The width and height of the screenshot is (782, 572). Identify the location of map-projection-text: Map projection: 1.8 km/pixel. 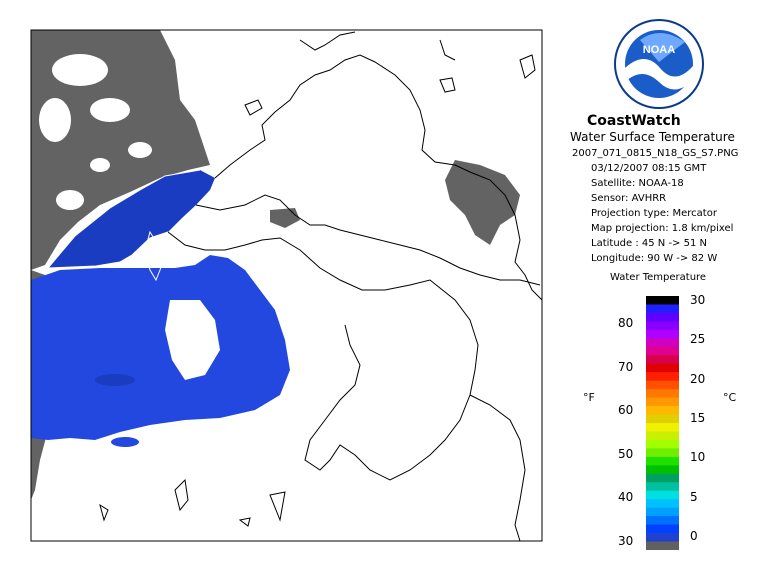
(662, 228).